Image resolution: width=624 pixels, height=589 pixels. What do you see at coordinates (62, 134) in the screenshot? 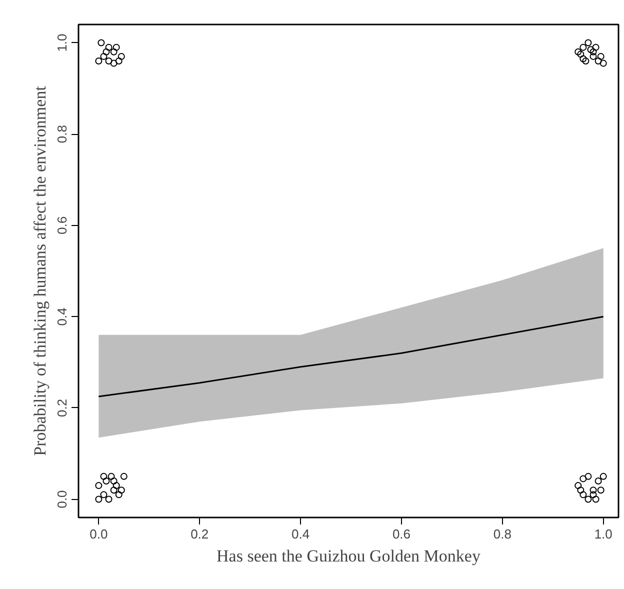
I see `y-tick-label: 0.8` at bounding box center [62, 134].